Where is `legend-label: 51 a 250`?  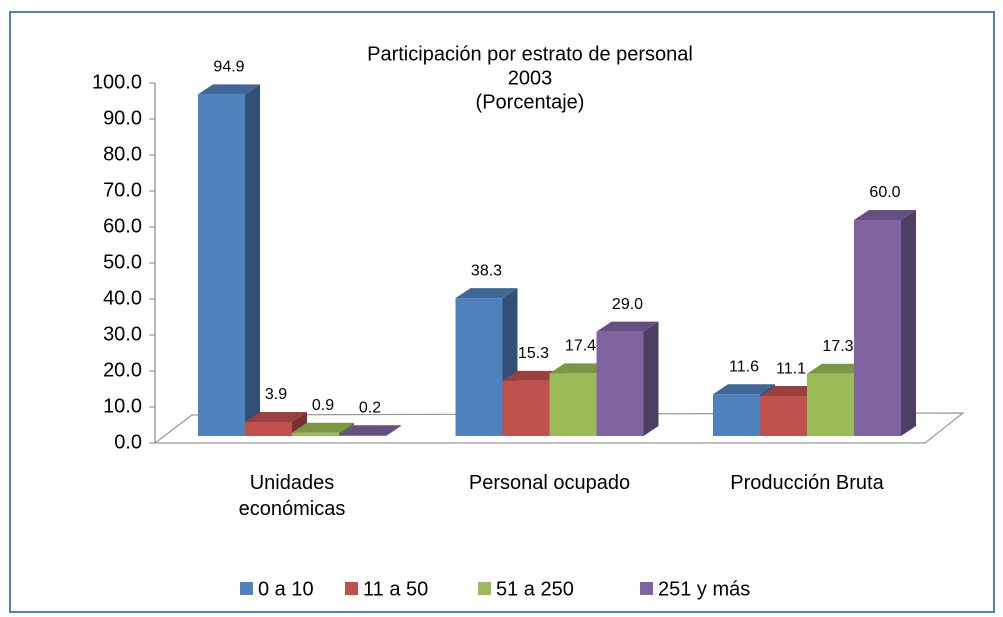 legend-label: 51 a 250 is located at coordinates (535, 589).